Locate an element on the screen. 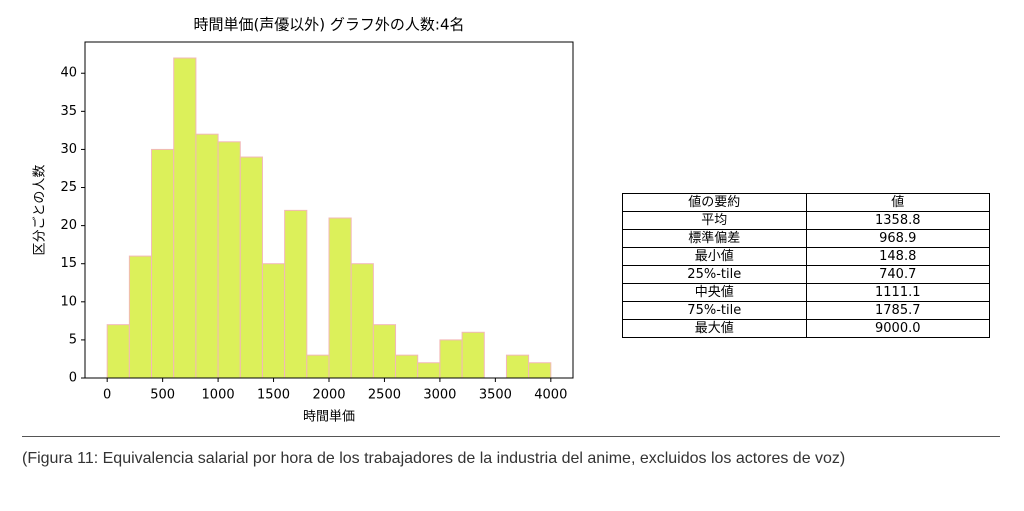  table-row: 75%-tile 1785.7 is located at coordinates (806, 310).